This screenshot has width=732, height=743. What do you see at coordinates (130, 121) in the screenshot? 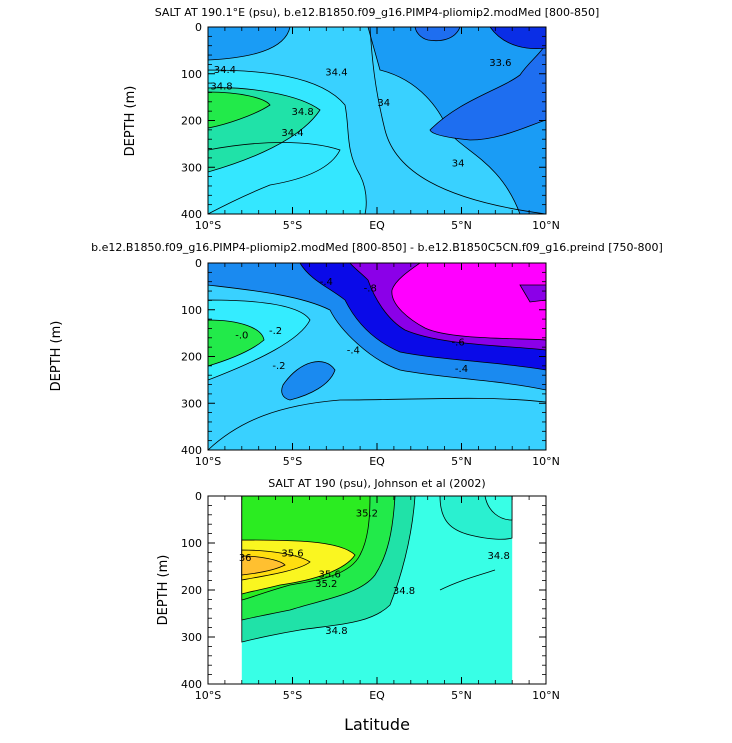
I see `panel-1-y-axis-label: DEPTH (m)` at bounding box center [130, 121].